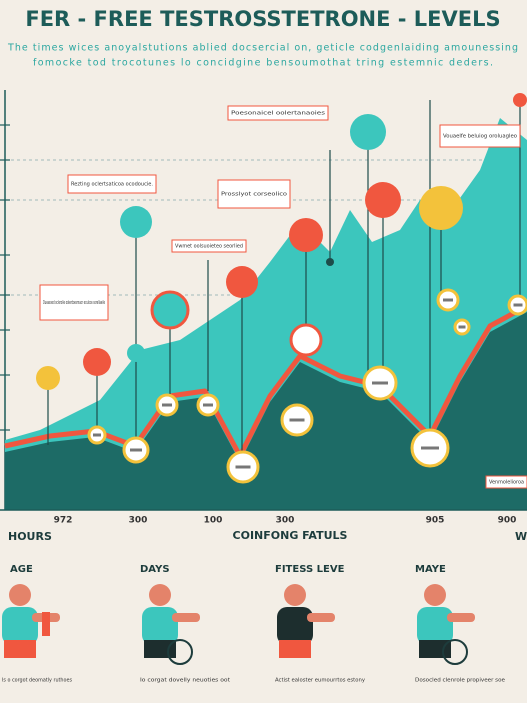 This screenshot has width=527, height=703. Describe the element at coordinates (21, 569) in the screenshot. I see `panel-heading: AGE` at that location.